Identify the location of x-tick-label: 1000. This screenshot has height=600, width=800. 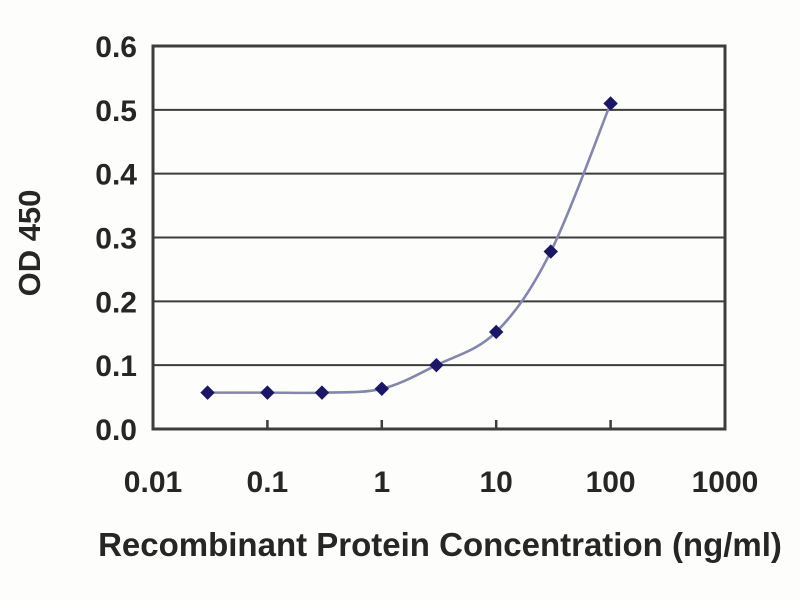
(725, 482).